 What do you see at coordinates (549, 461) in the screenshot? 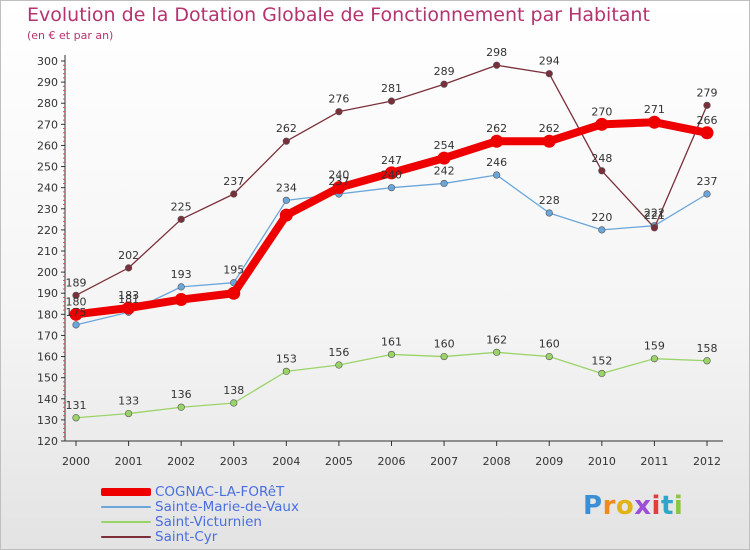
I see `x-tick-label: 2009` at bounding box center [549, 461].